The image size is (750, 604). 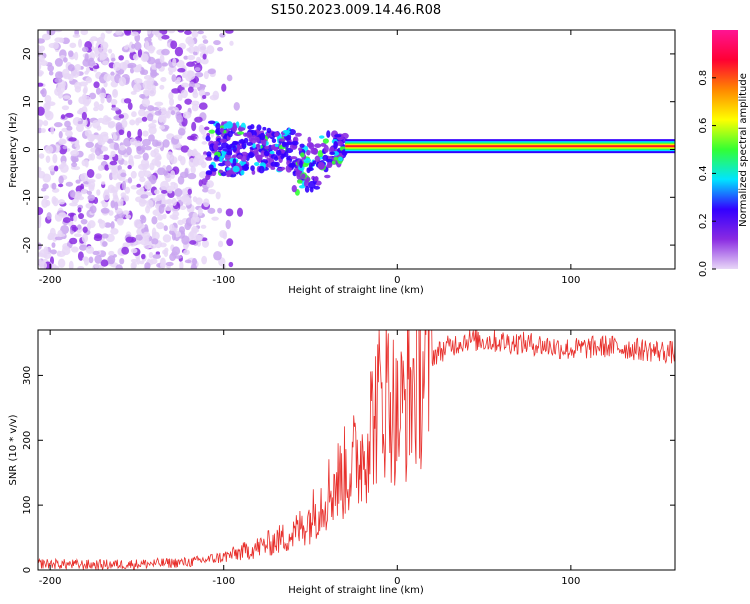 What do you see at coordinates (27, 440) in the screenshot?
I see `y-tick-label: 200` at bounding box center [27, 440].